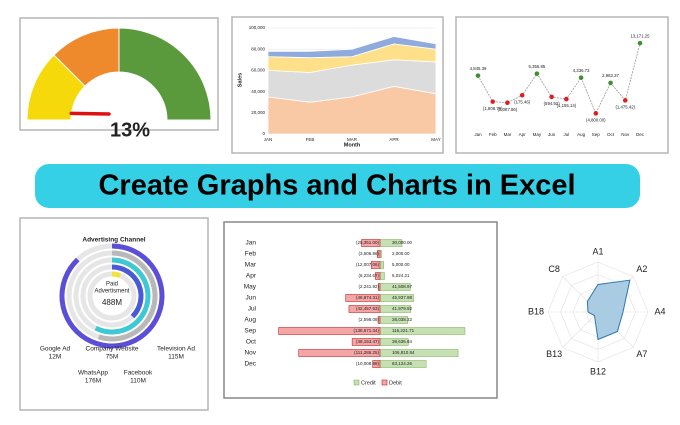 The height and width of the screenshot is (425, 680). I want to click on axis-label: C8, so click(554, 269).